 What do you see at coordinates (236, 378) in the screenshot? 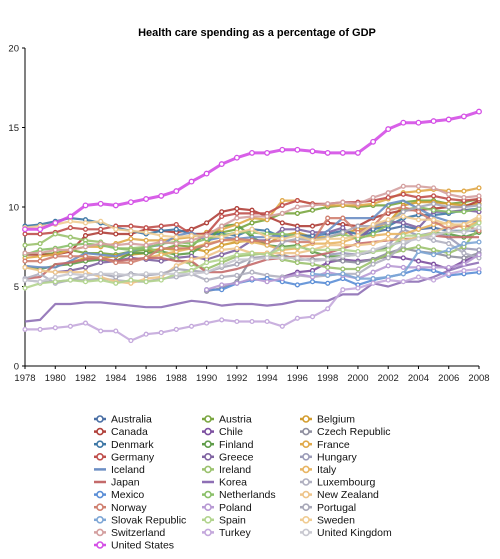
I see `x-tick-label: 1992` at bounding box center [236, 378].